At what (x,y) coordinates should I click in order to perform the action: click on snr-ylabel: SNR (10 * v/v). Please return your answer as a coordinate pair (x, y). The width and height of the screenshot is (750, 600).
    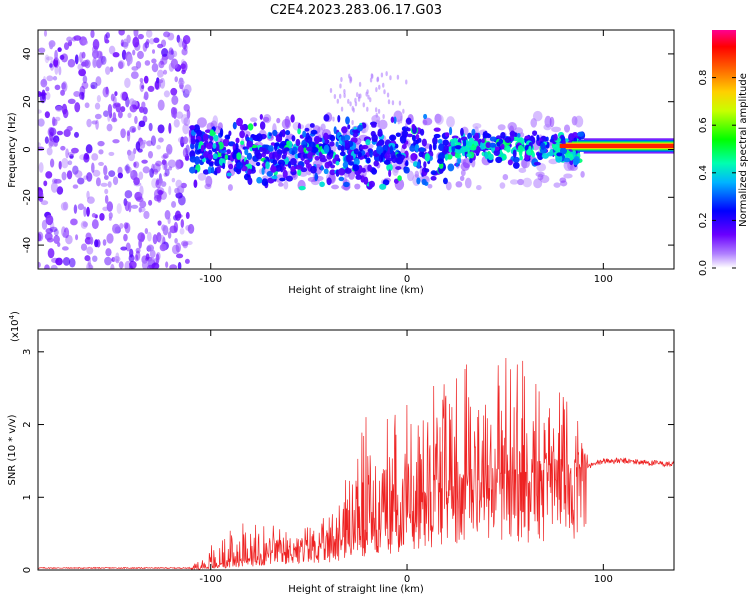
    Looking at the image, I should click on (12, 449).